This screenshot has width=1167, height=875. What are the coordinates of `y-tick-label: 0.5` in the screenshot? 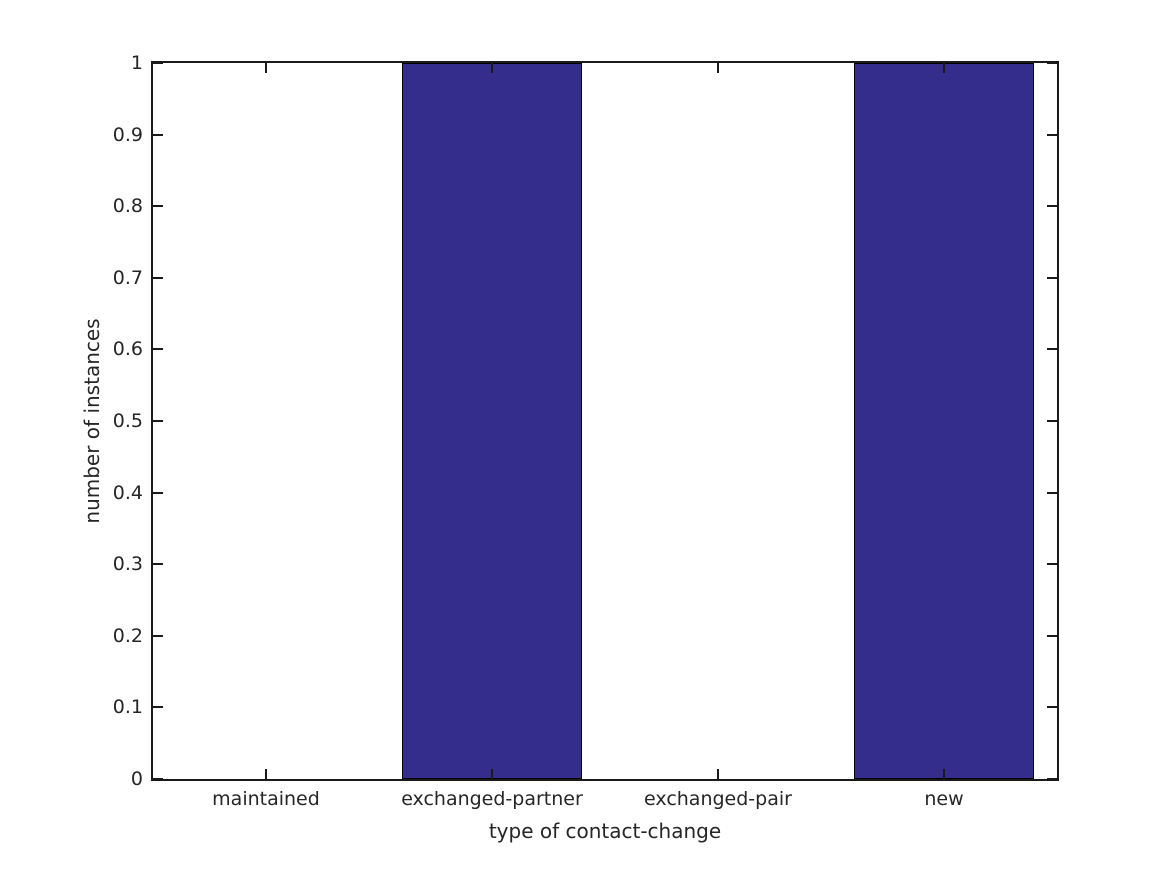 It's located at (127, 421).